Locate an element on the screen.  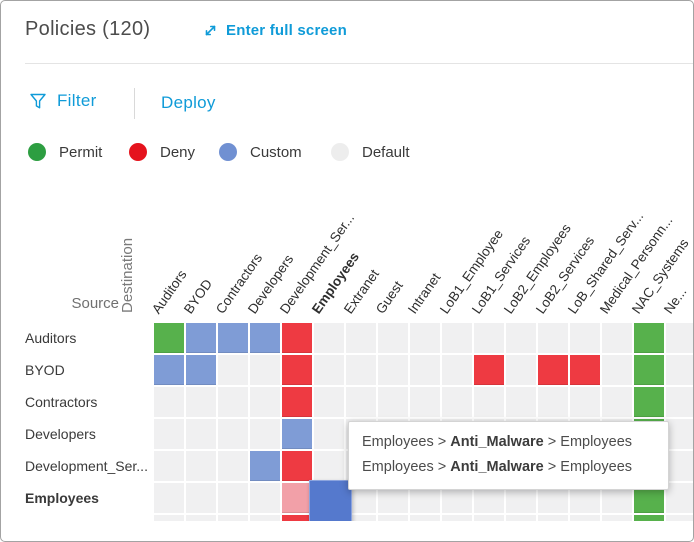
row-header: Employees is located at coordinates (62, 498).